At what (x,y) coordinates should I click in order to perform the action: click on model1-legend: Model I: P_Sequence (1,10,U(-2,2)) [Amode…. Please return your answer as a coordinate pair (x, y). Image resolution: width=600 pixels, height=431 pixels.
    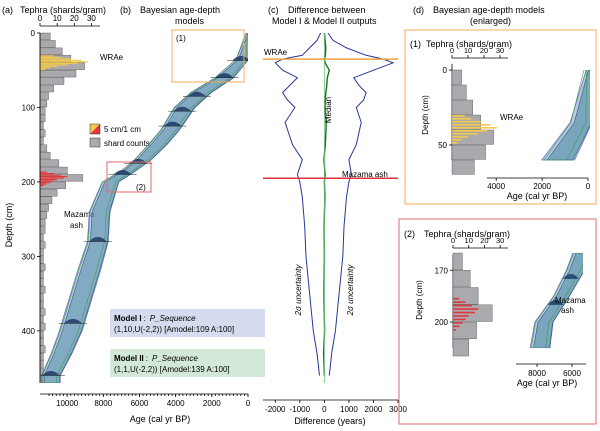
    Looking at the image, I should click on (187, 323).